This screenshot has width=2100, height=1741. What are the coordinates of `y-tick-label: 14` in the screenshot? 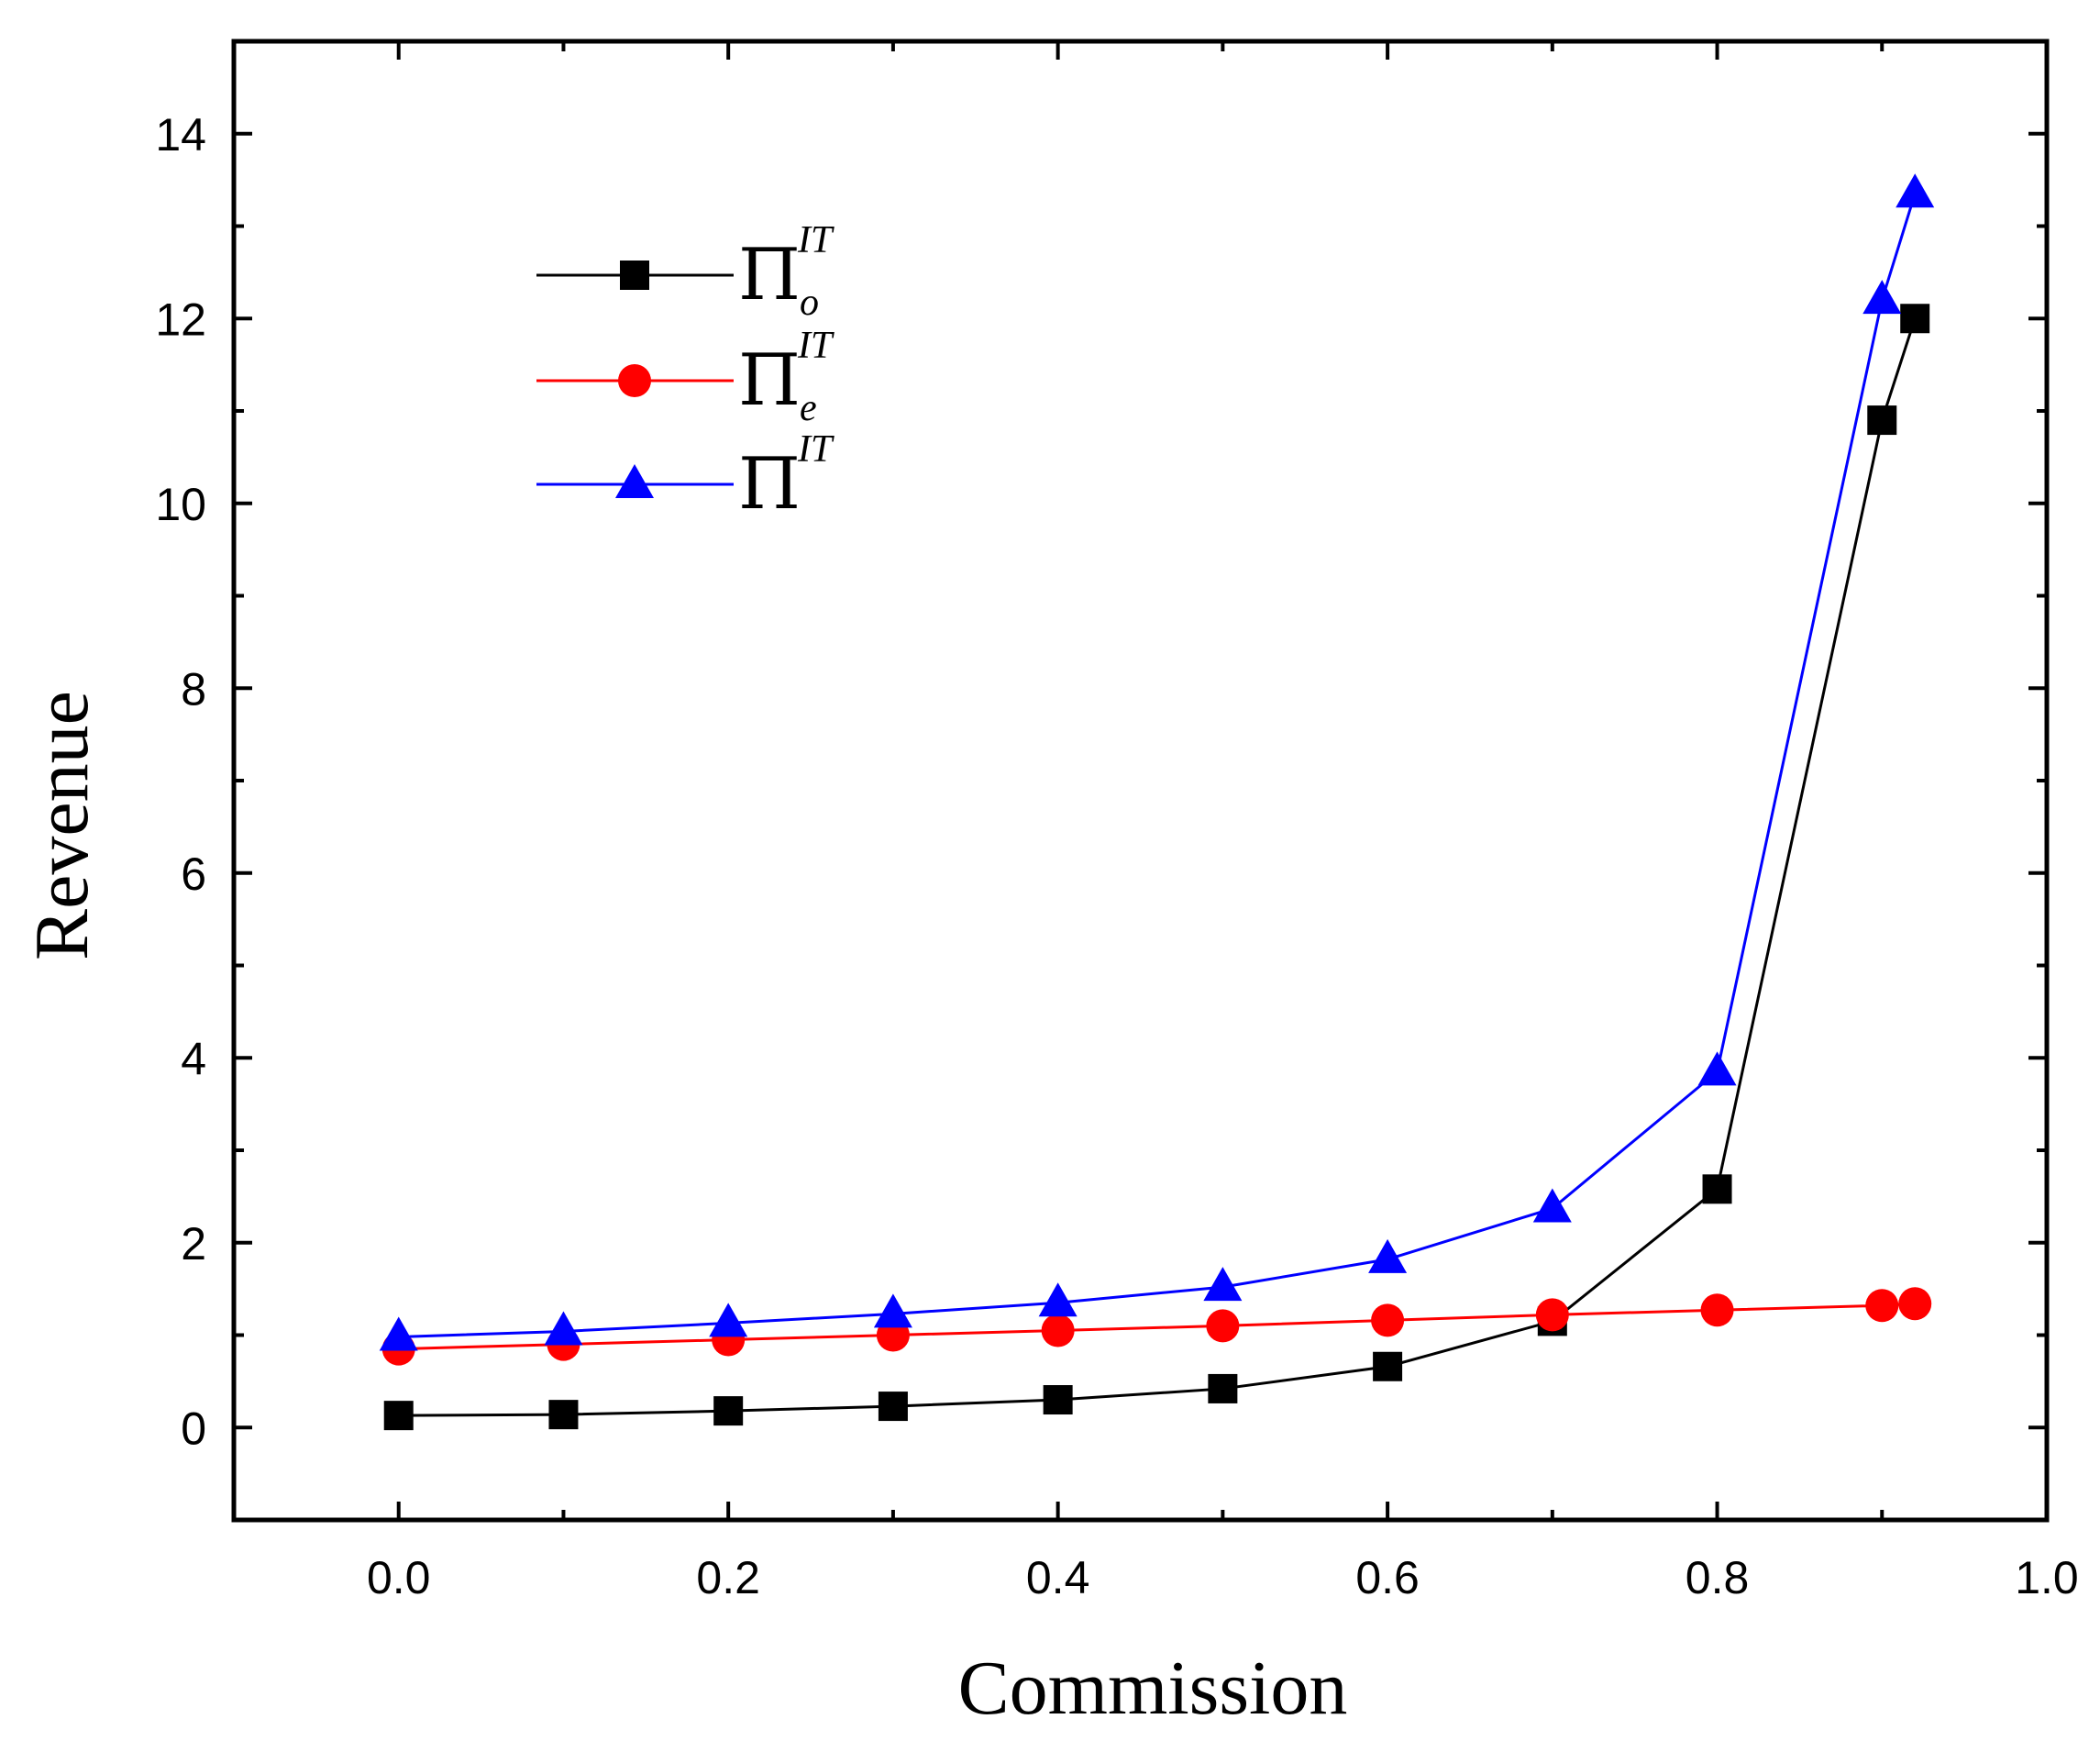 It's located at (180, 135).